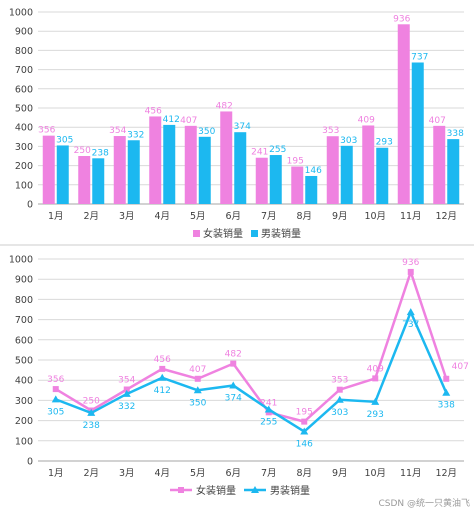 This screenshot has width=474, height=511. Describe the element at coordinates (46, 131) in the screenshot. I see `data-label: 356` at that location.